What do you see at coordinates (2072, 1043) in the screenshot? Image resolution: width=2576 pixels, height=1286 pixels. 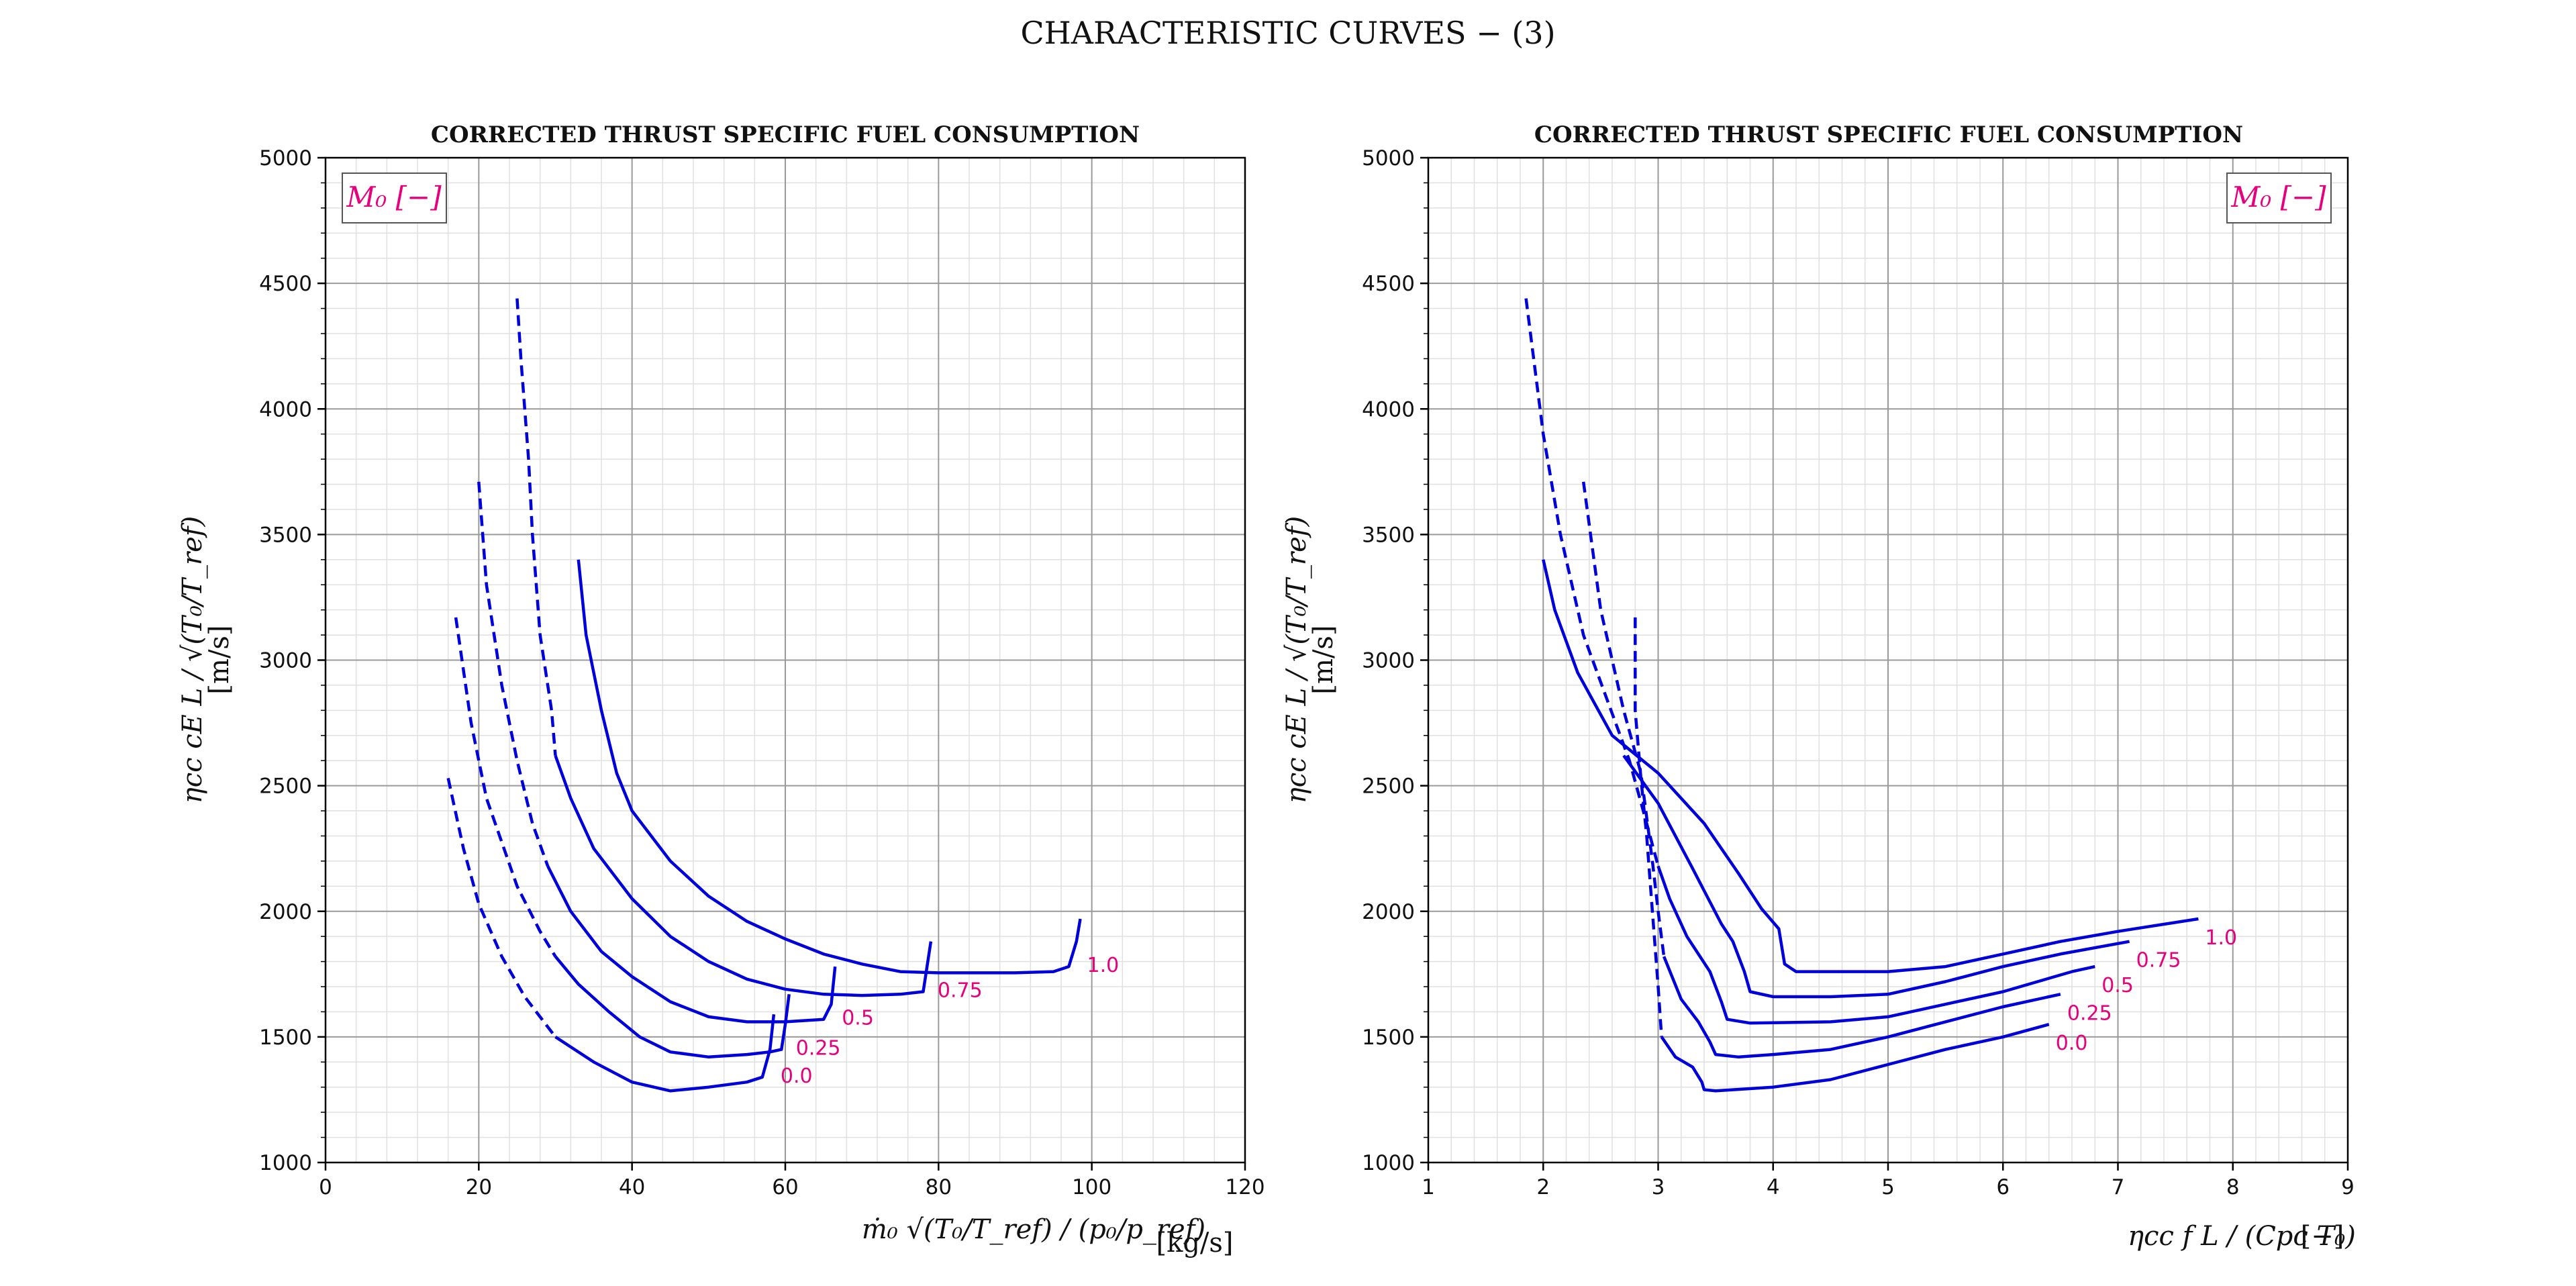 I see `right-curve-label-m0-0: 0.0` at bounding box center [2072, 1043].